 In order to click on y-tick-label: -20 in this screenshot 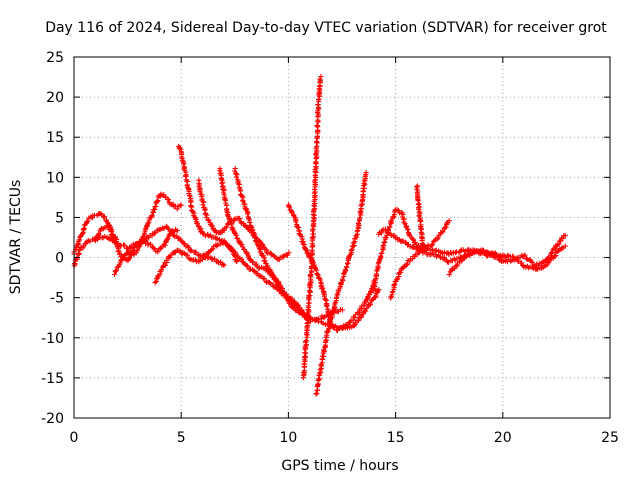, I will do `click(52, 419)`.